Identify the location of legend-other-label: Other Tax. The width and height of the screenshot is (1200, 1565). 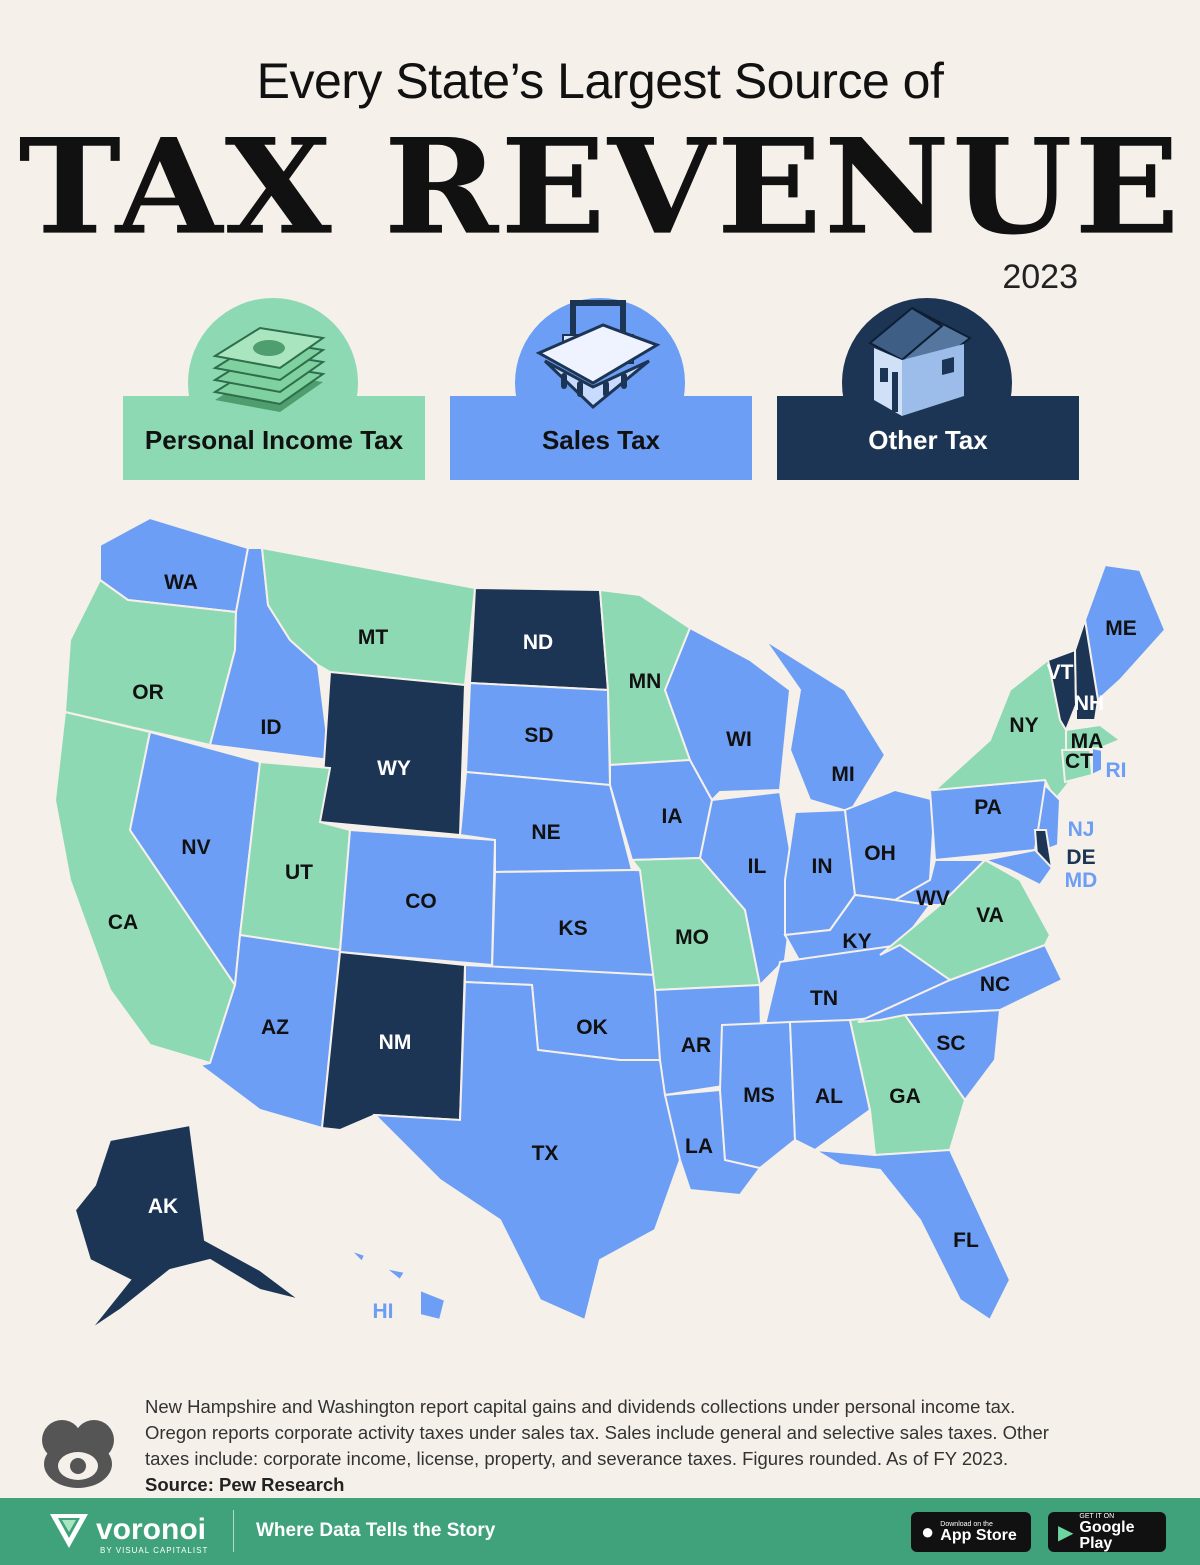
(928, 439).